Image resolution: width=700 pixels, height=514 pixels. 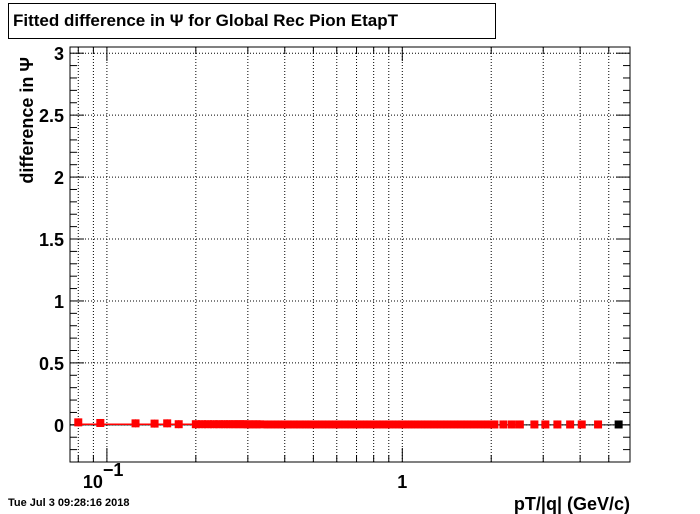 What do you see at coordinates (59, 426) in the screenshot?
I see `y-tick-label: 0` at bounding box center [59, 426].